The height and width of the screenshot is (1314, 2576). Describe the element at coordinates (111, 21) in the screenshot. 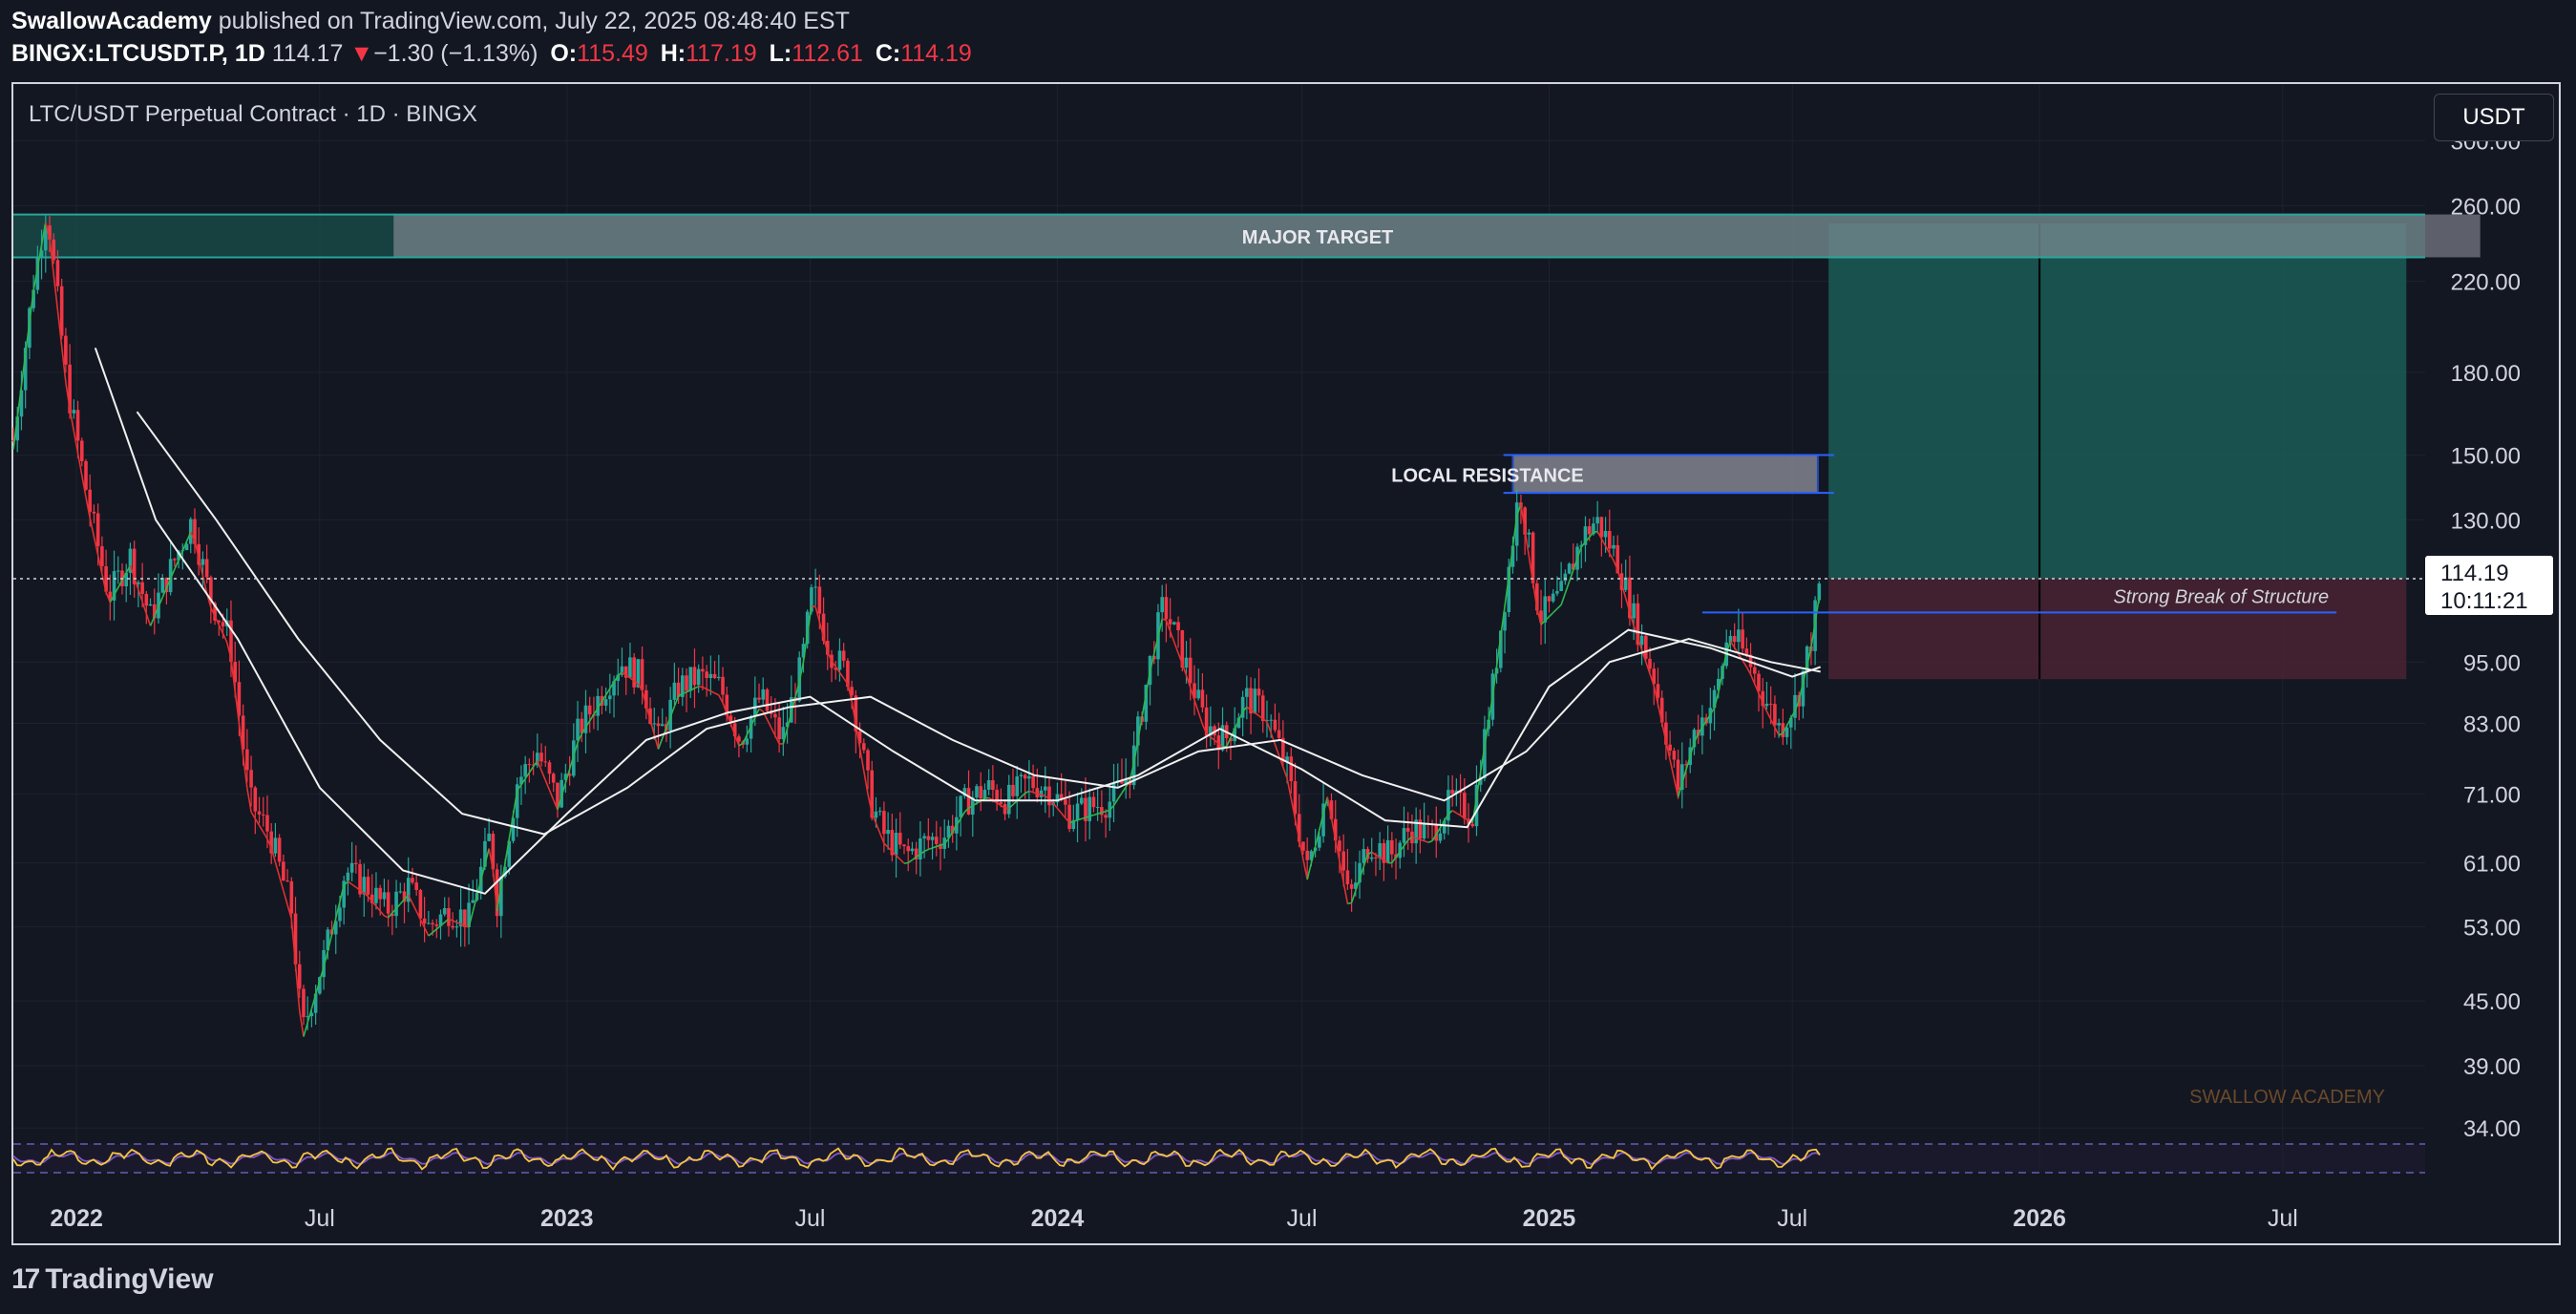

I see `author: SwallowAcademy` at that location.